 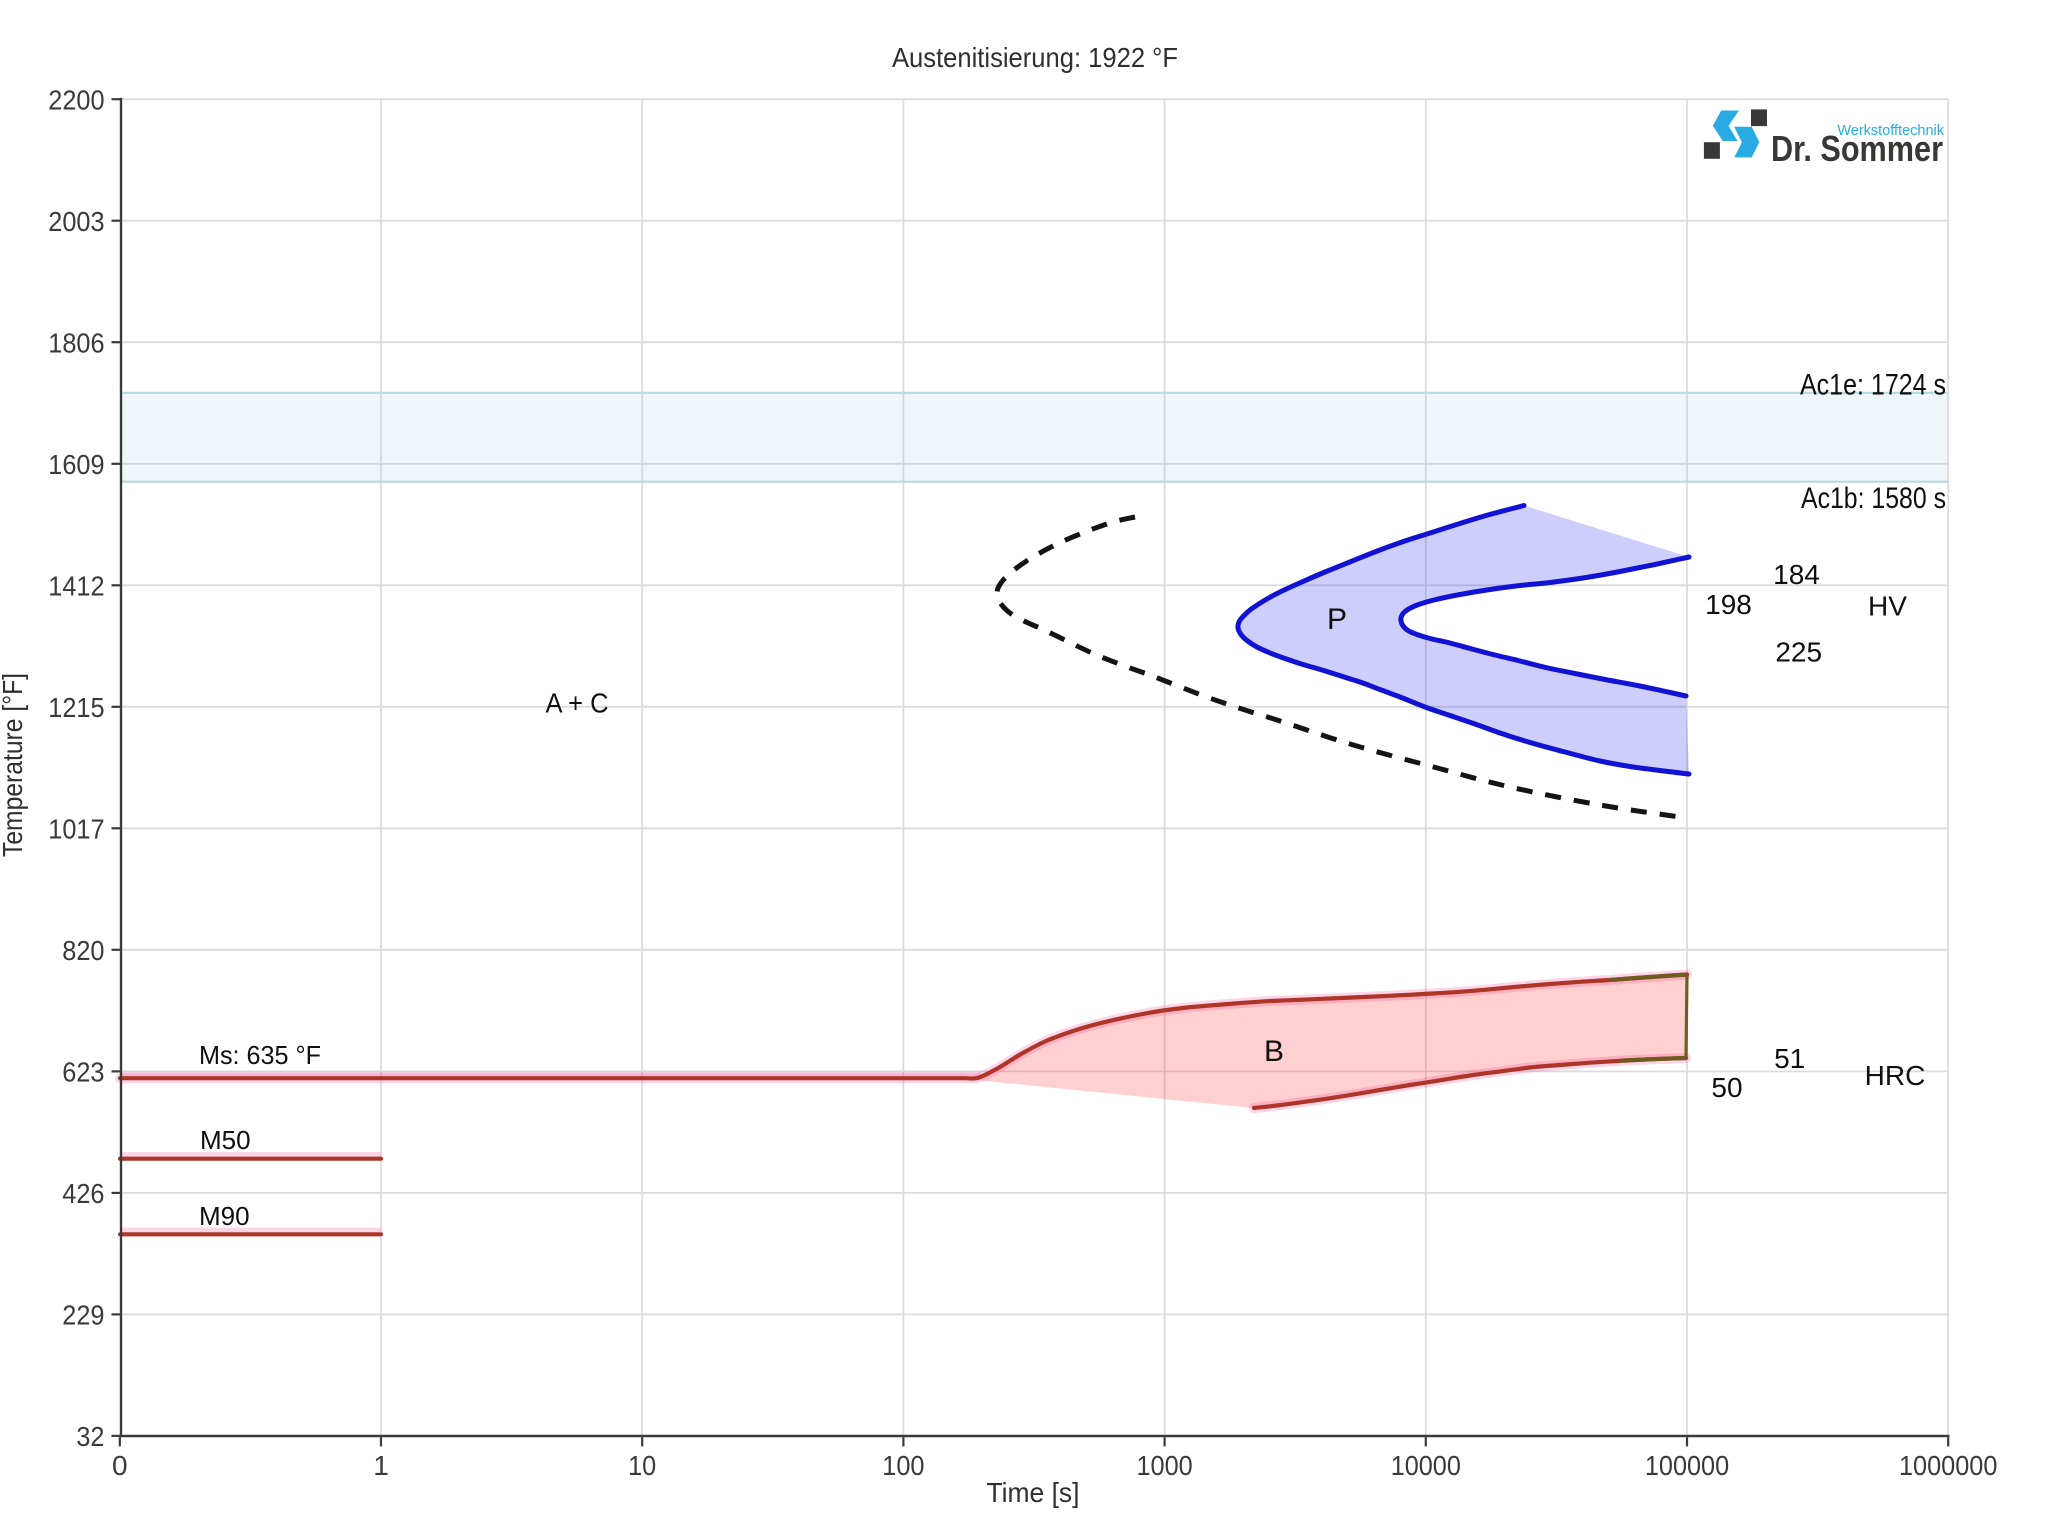 What do you see at coordinates (381, 1465) in the screenshot?
I see `svg-text: 1` at bounding box center [381, 1465].